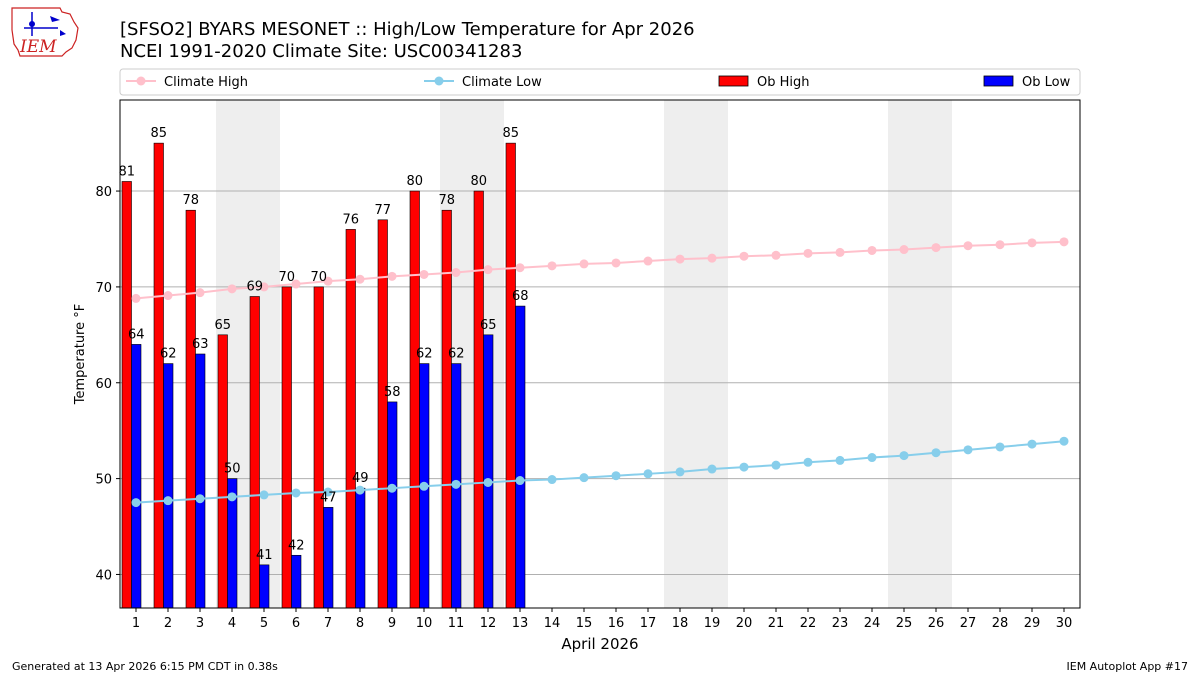 This screenshot has width=1200, height=675. I want to click on x-tick-label: 27, so click(968, 623).